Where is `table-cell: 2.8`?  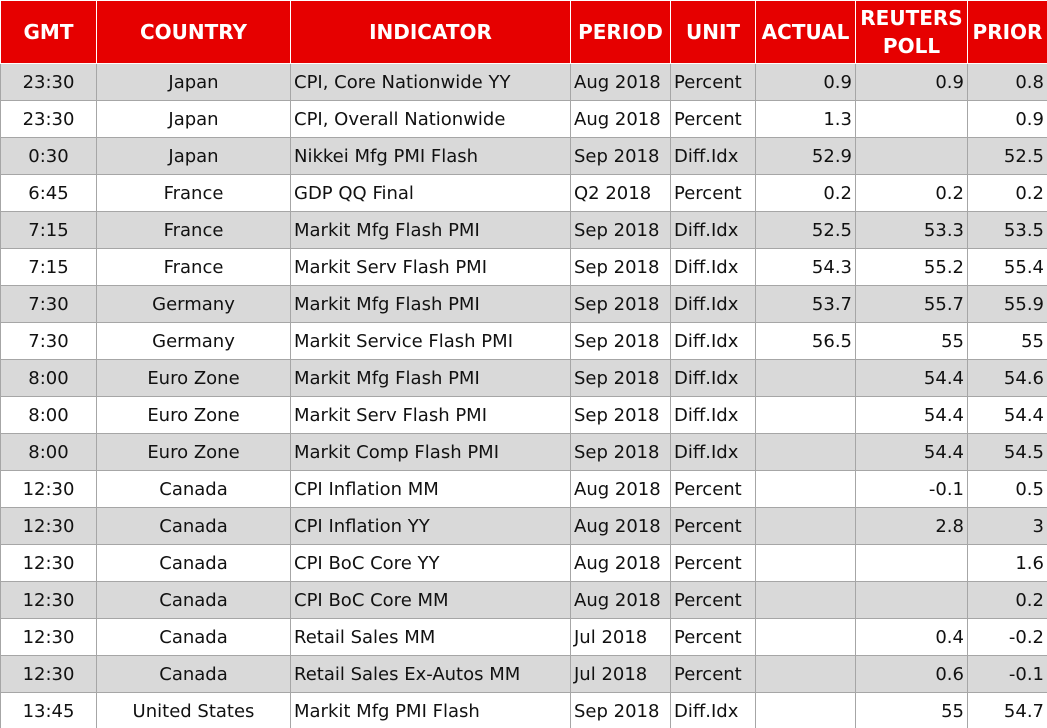 table-cell: 2.8 is located at coordinates (911, 526).